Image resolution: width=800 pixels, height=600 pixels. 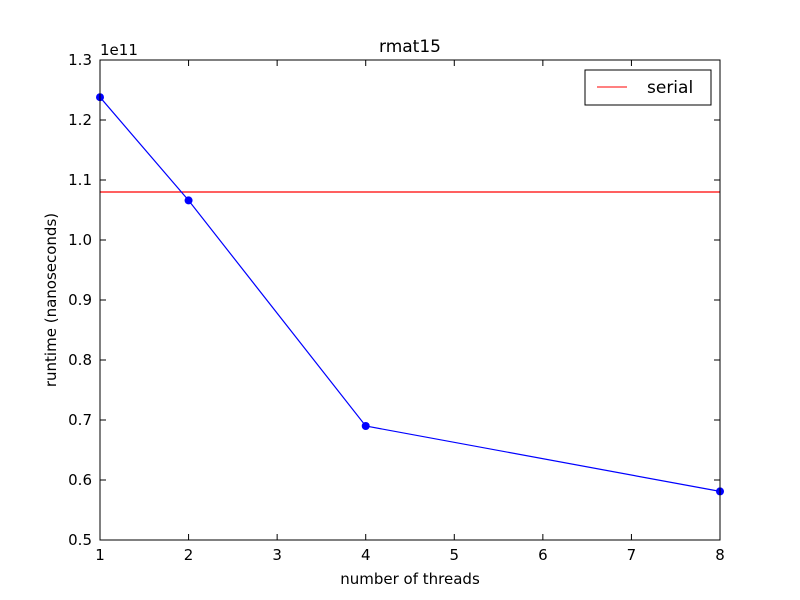 I want to click on y-axis-offset-label: 1e11, so click(x=119, y=50).